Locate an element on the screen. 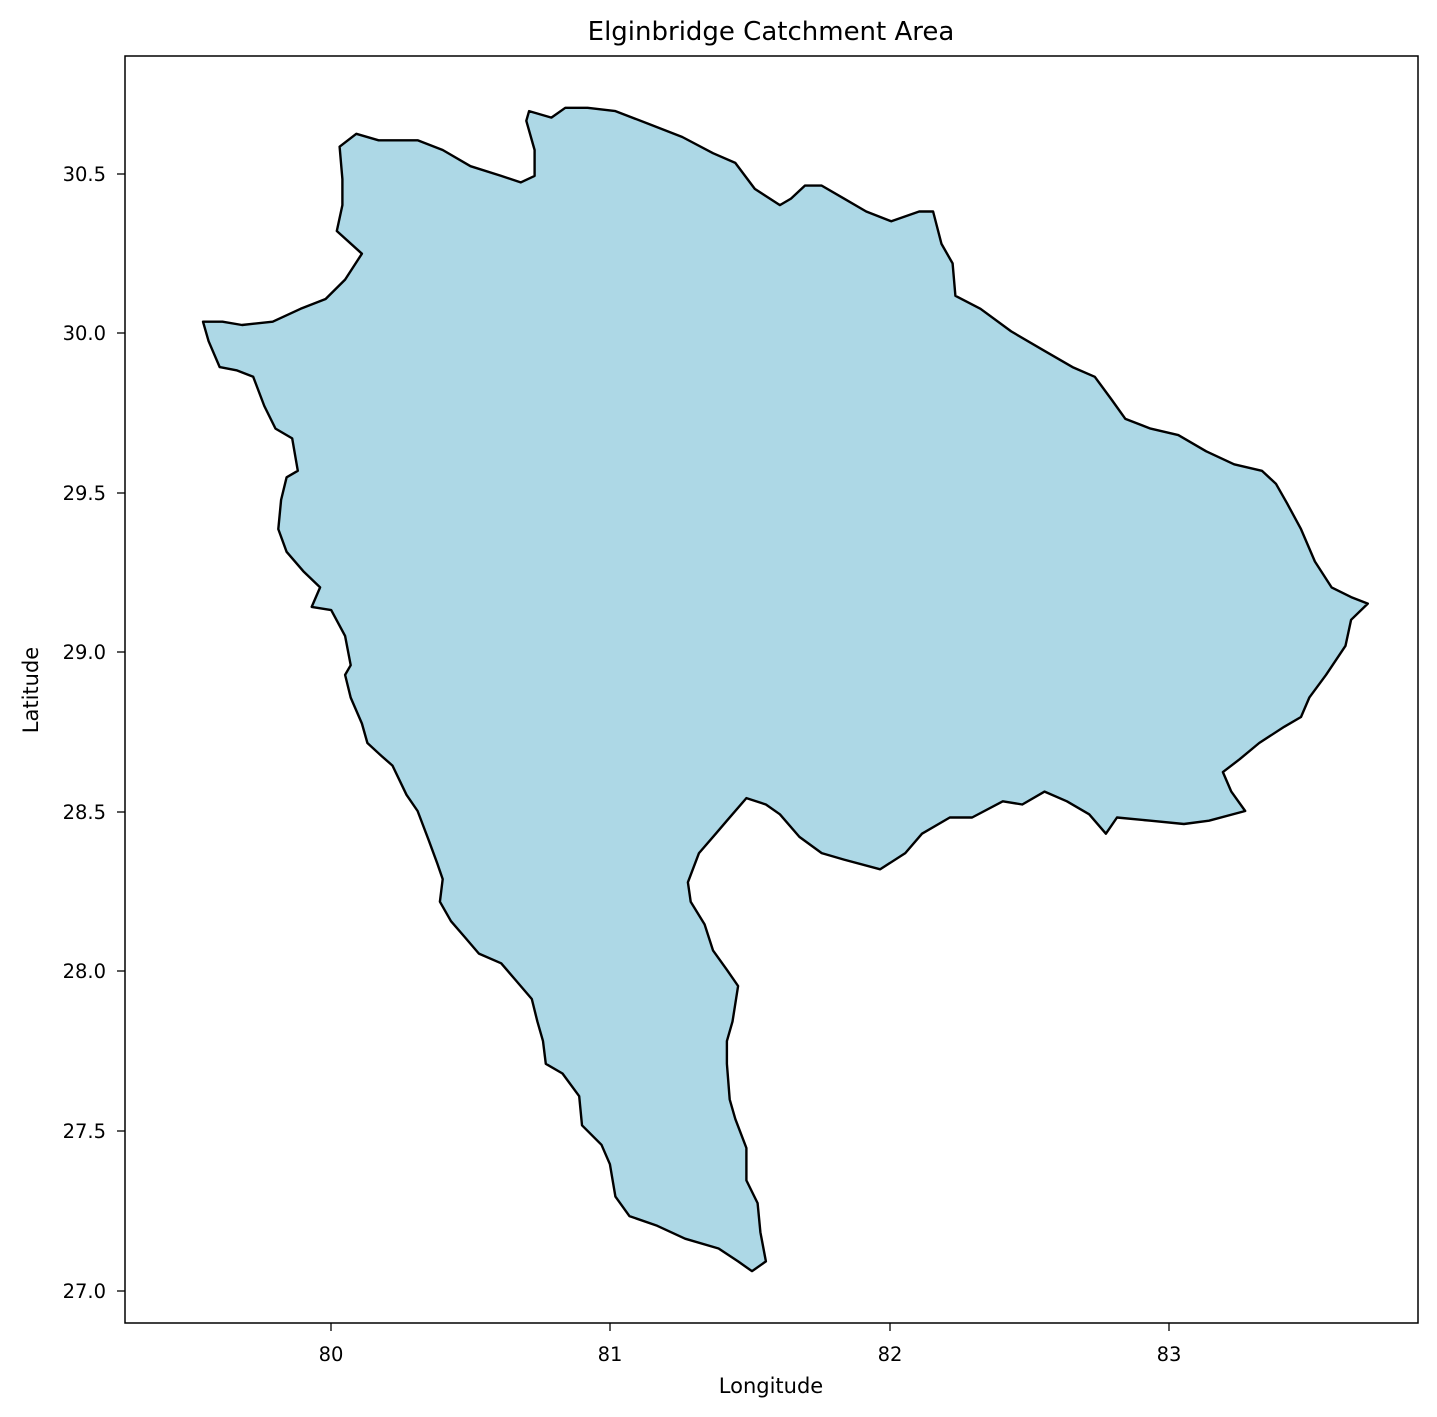 The width and height of the screenshot is (1437, 1417). x-tick-label: 81 is located at coordinates (610, 1354).